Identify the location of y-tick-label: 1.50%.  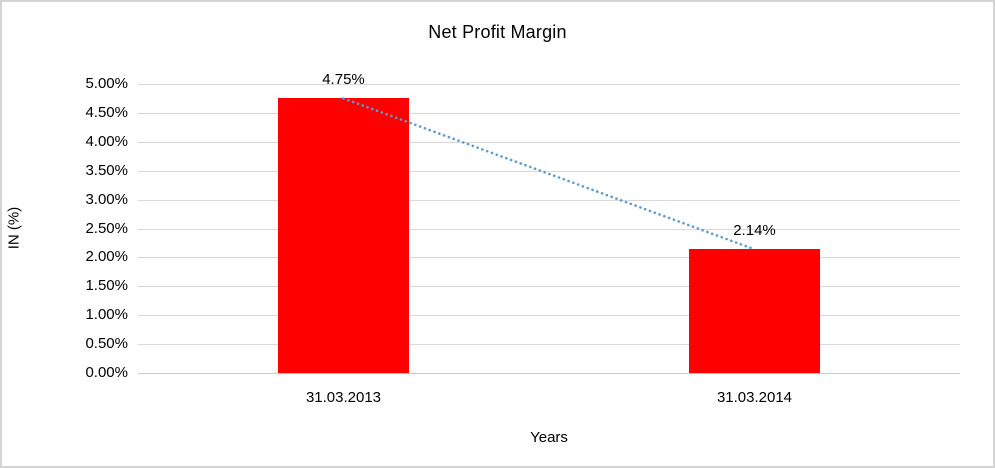
(106, 286).